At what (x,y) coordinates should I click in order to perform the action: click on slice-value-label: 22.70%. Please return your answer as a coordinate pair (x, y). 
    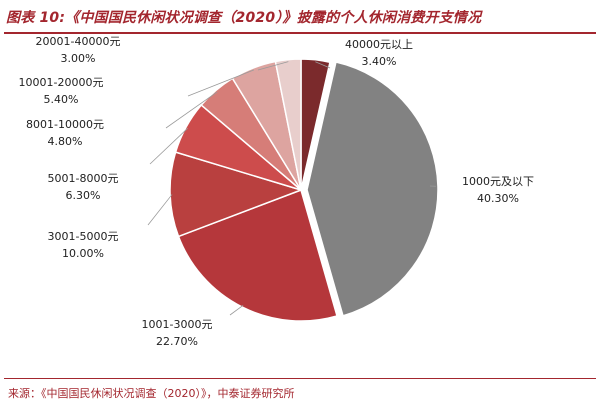
    Looking at the image, I should click on (177, 341).